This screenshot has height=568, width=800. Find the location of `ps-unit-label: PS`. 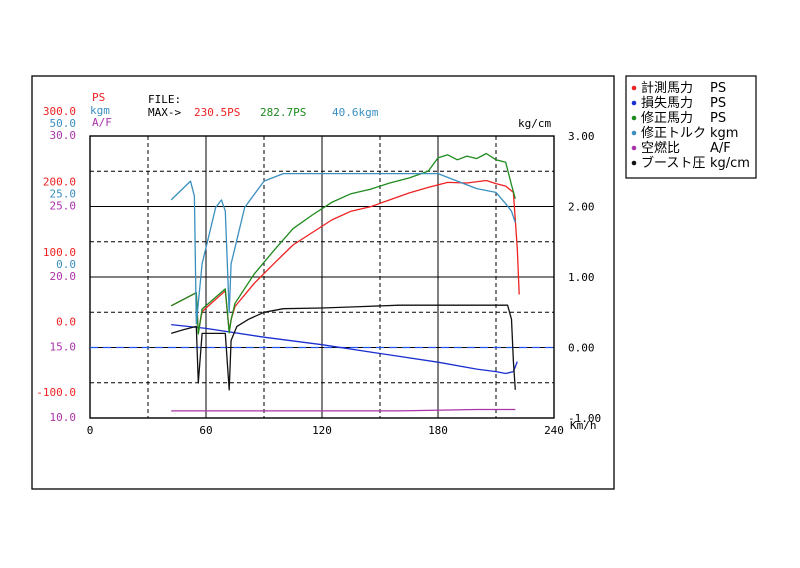

ps-unit-label: PS is located at coordinates (98, 97).